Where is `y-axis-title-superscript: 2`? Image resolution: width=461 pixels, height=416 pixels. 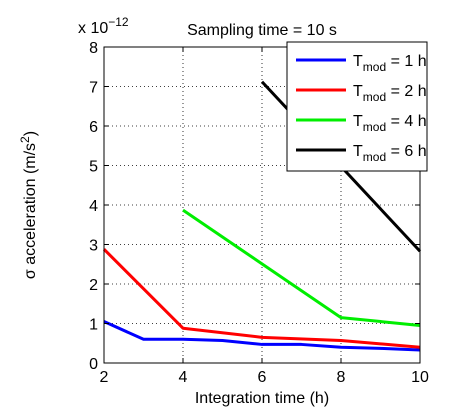 y-axis-title-superscript: 2 is located at coordinates (25, 139).